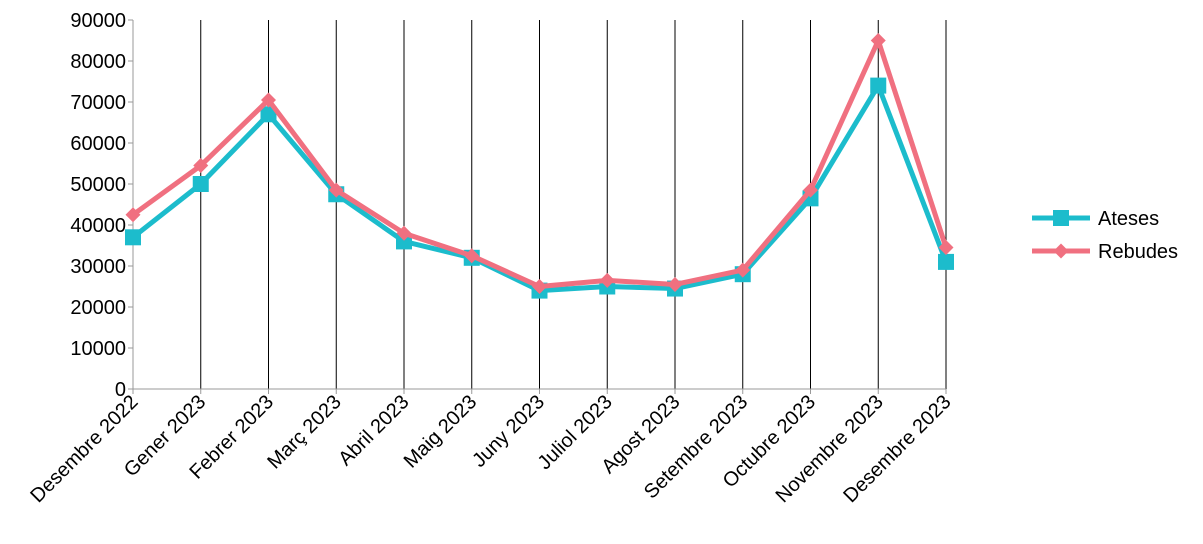  I want to click on legend-marker-ateses, so click(1061, 218).